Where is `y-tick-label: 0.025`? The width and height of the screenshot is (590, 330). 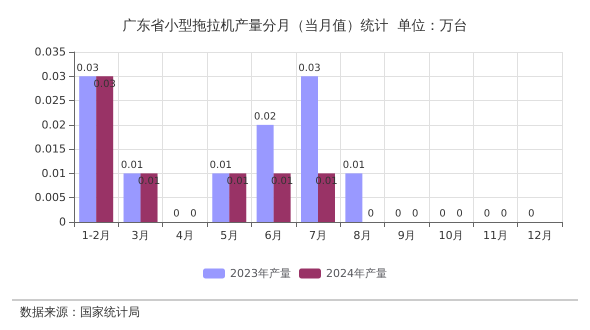
y-tick-label: 0.025 is located at coordinates (50, 101).